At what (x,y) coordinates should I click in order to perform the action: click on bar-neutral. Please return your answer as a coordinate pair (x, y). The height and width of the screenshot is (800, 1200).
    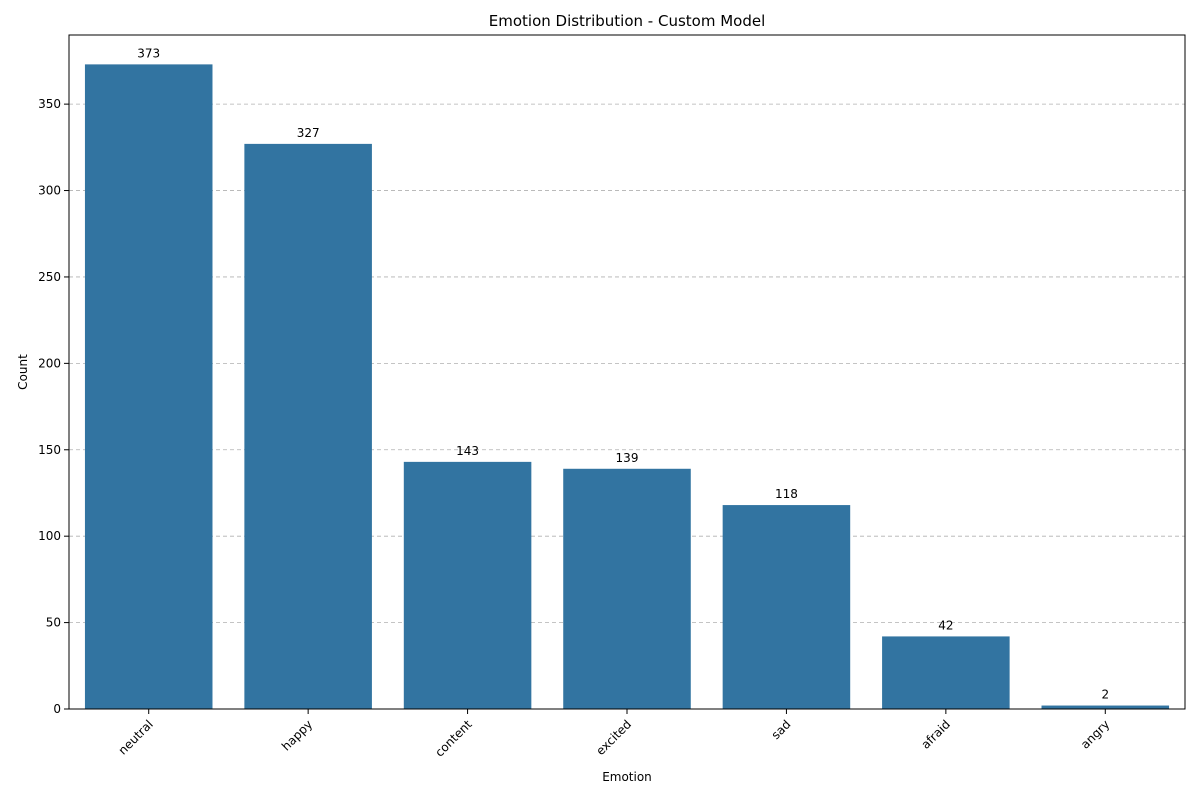
    Looking at the image, I should click on (148, 386).